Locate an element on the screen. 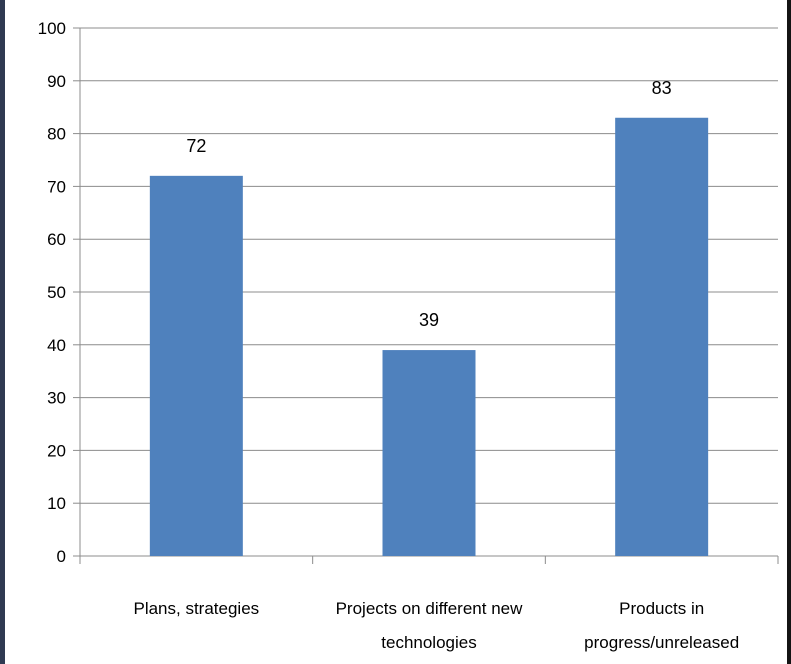 This screenshot has width=791, height=664. x-category-label: Plans, strategies is located at coordinates (196, 608).